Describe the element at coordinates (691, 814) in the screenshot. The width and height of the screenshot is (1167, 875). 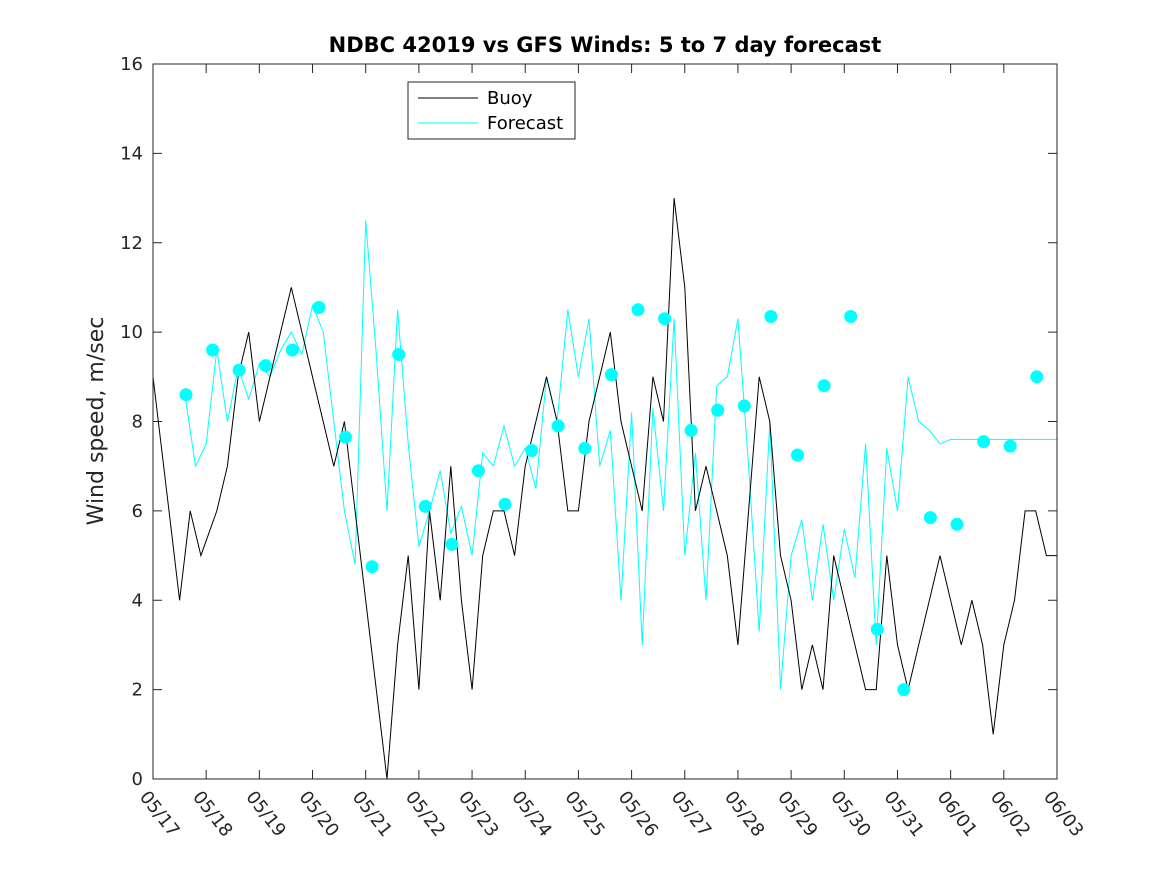
I see `x-tick-label: 05/27` at that location.